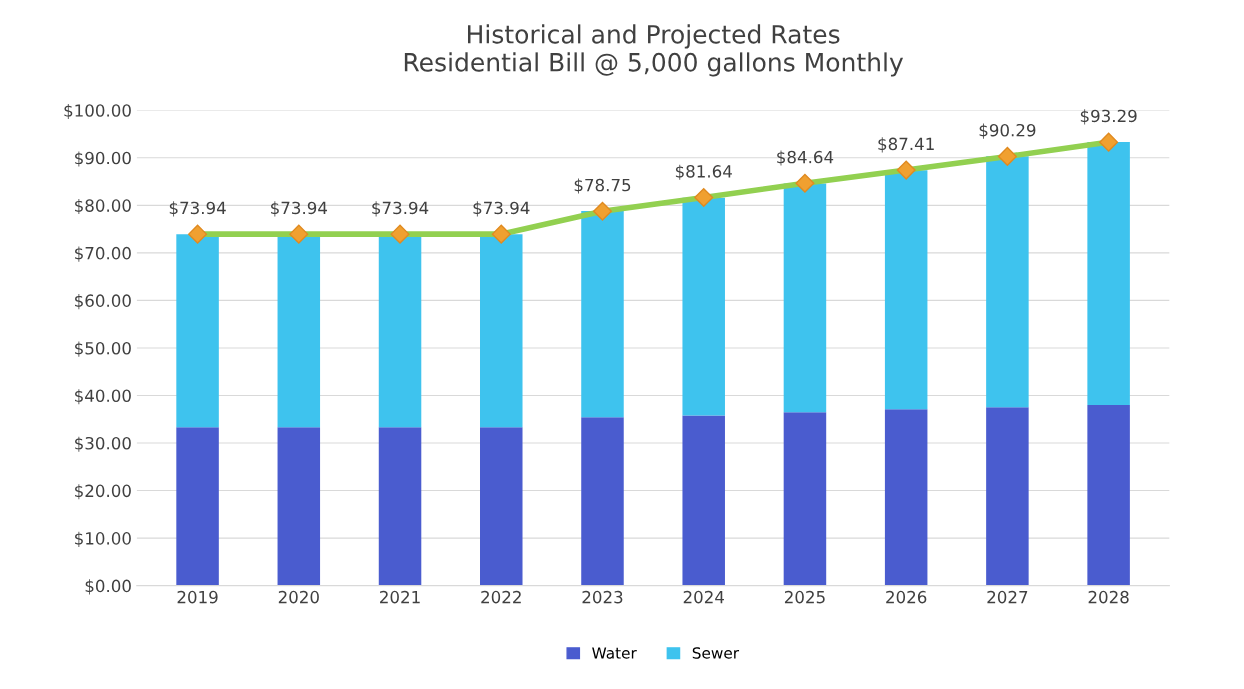 Image resolution: width=1244 pixels, height=689 pixels. Describe the element at coordinates (654, 50) in the screenshot. I see `chart-title: Historical and Projected Rates Residential Bill @ 5,000 gallons Monthly` at that location.